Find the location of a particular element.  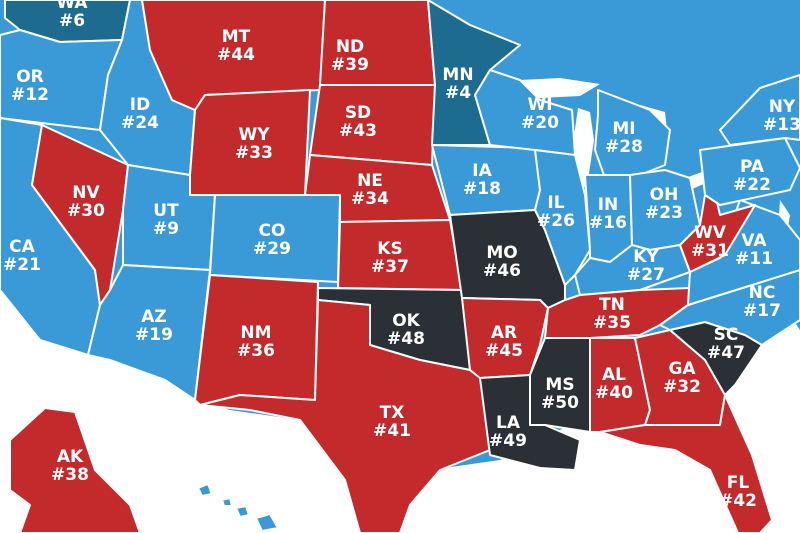

label-ks: KS #37 is located at coordinates (390, 258).